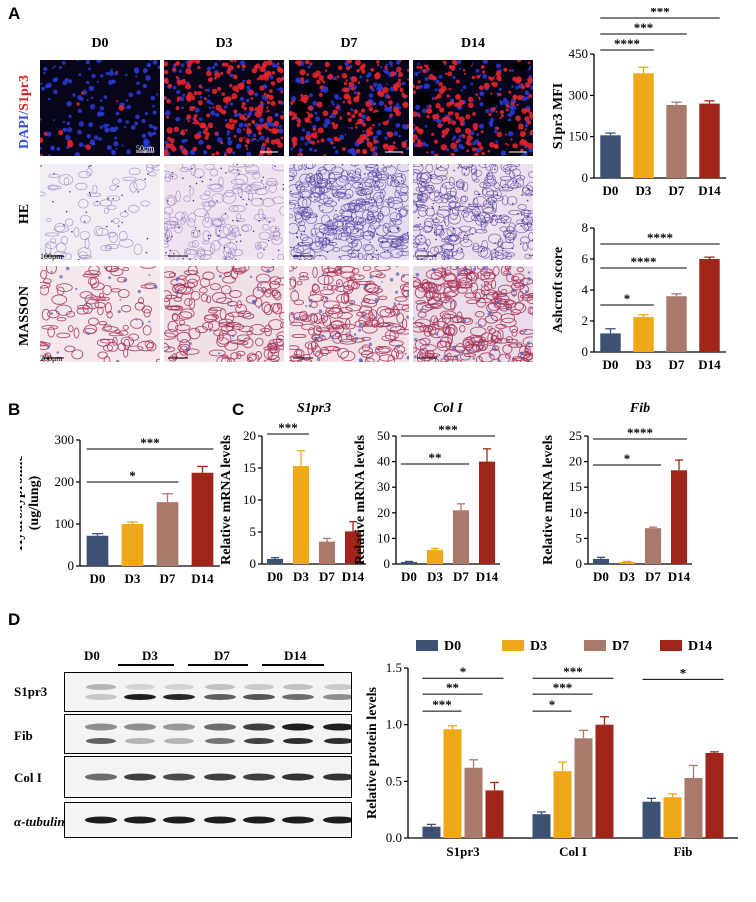 The height and width of the screenshot is (902, 756). Describe the element at coordinates (448, 408) in the screenshot. I see `chart-title: Col I` at that location.